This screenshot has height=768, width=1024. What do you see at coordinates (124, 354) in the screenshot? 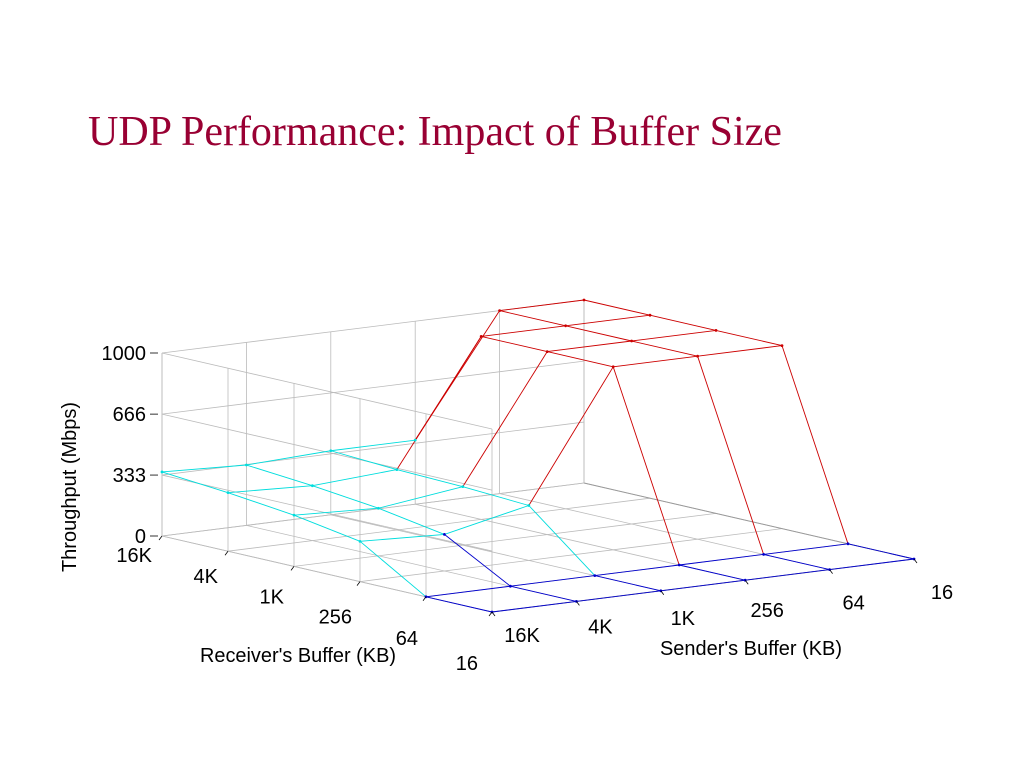
I see `z-tick-label: 1000` at bounding box center [124, 354].